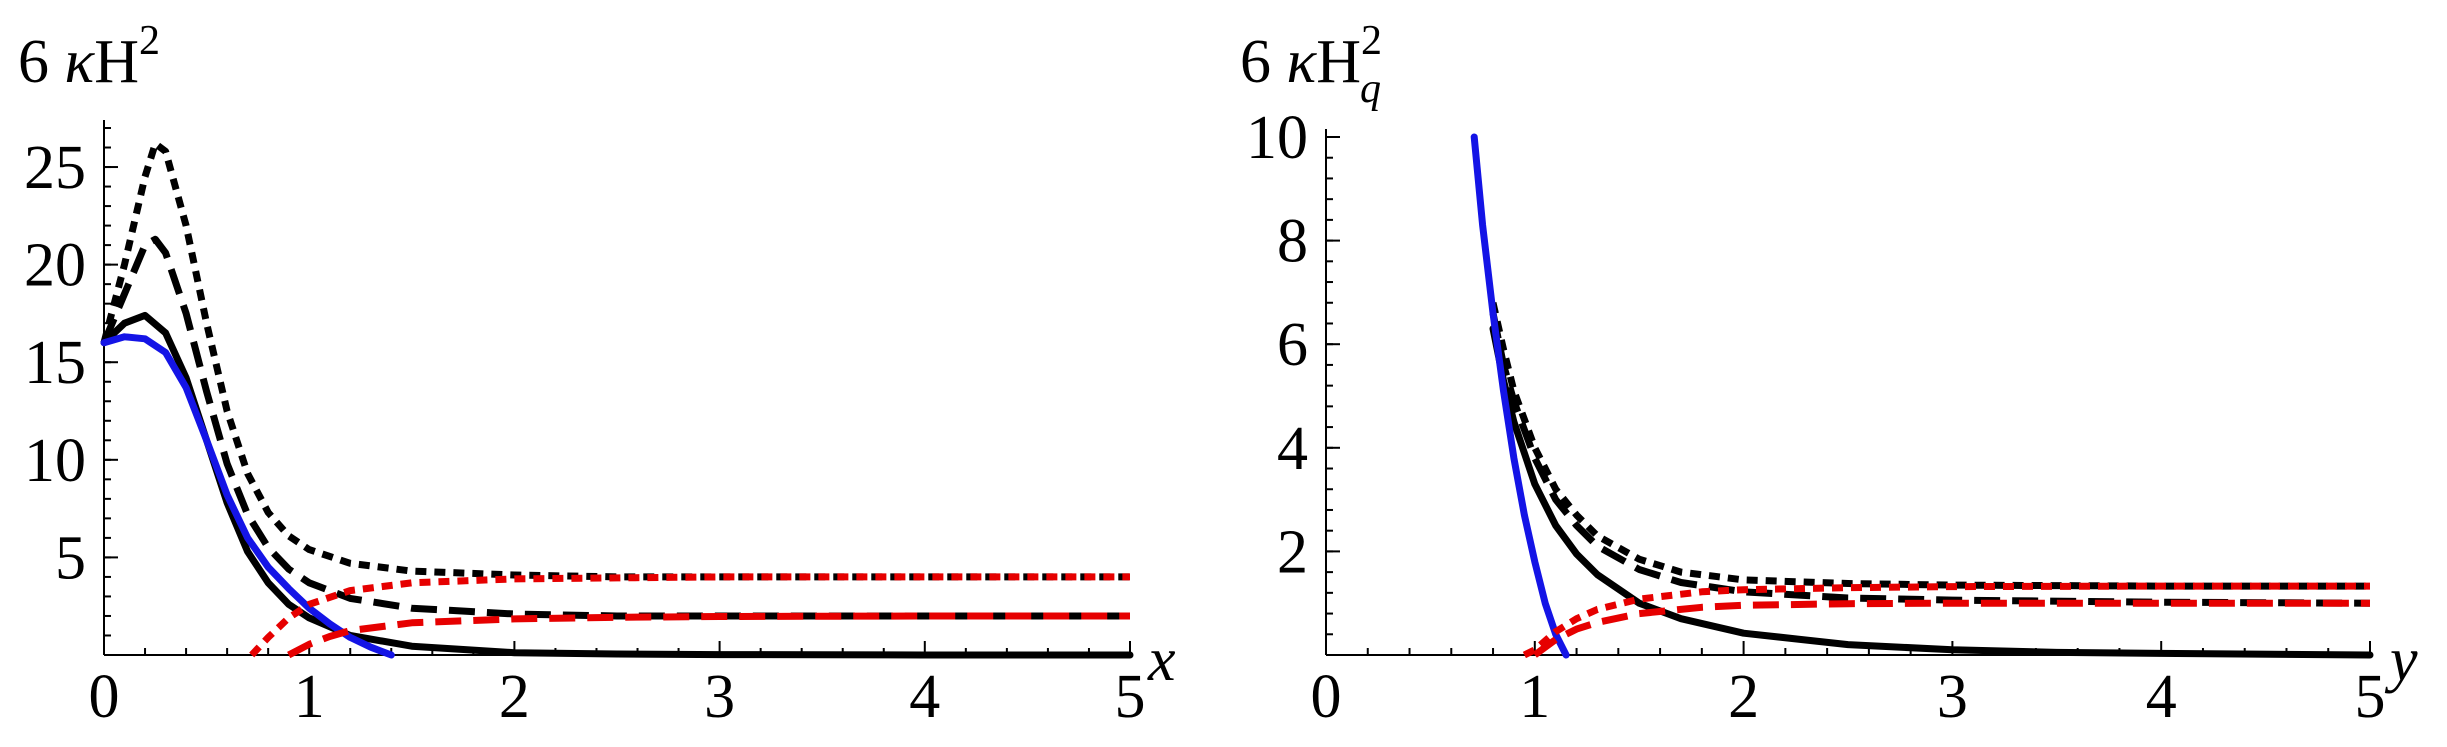  I want to click on series-line-dashed-black, so click(1930, 459).